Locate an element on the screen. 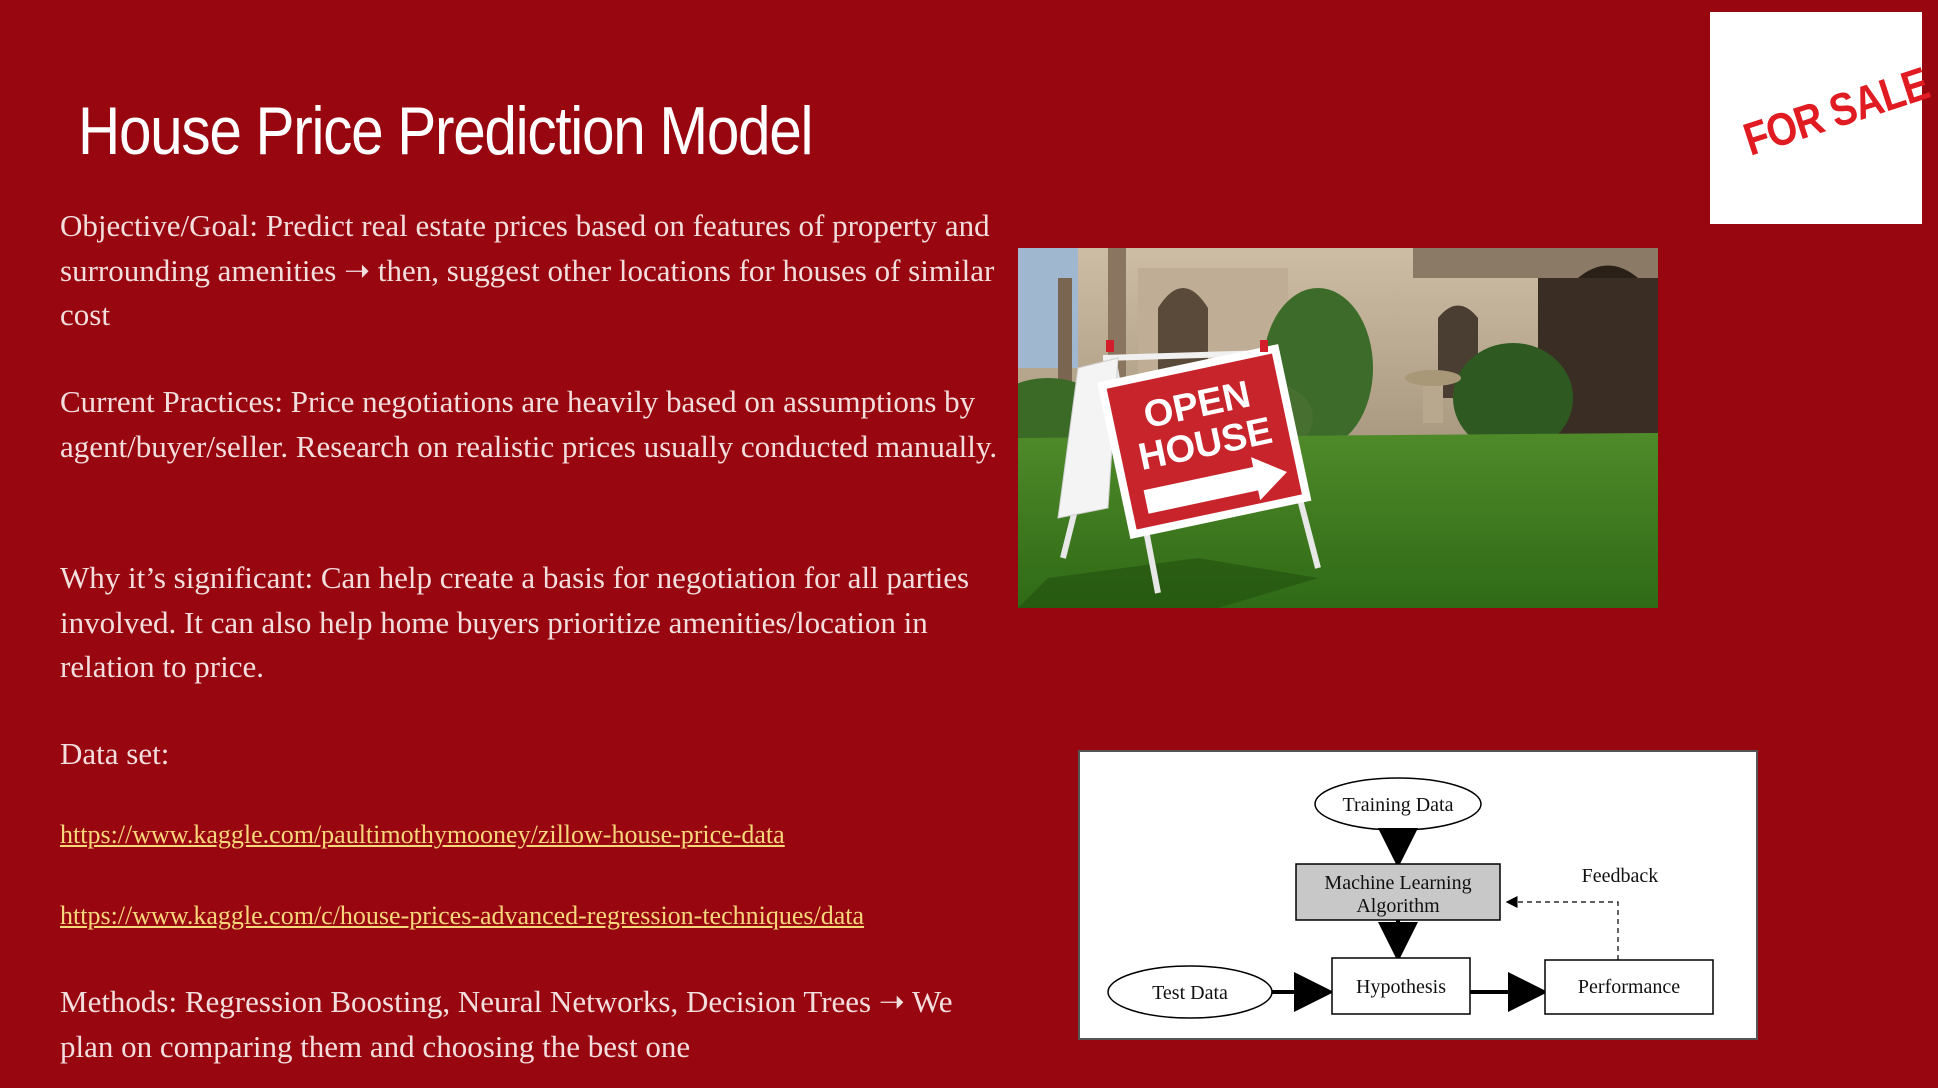 This screenshot has height=1088, width=1938. test-data-label: Test Data is located at coordinates (1190, 993).